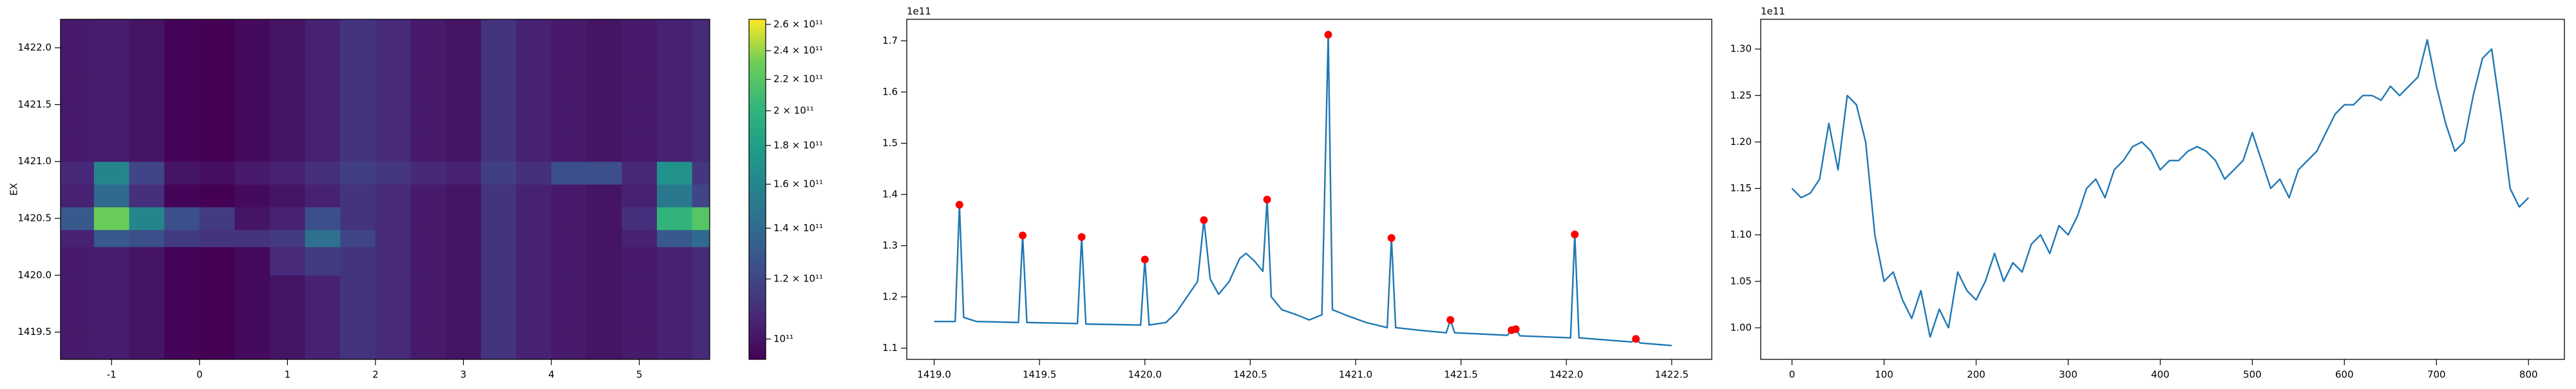 Image resolution: width=2576 pixels, height=389 pixels. What do you see at coordinates (798, 50) in the screenshot?
I see `colorbar-tick-label: 2.4 × 10¹¹` at bounding box center [798, 50].